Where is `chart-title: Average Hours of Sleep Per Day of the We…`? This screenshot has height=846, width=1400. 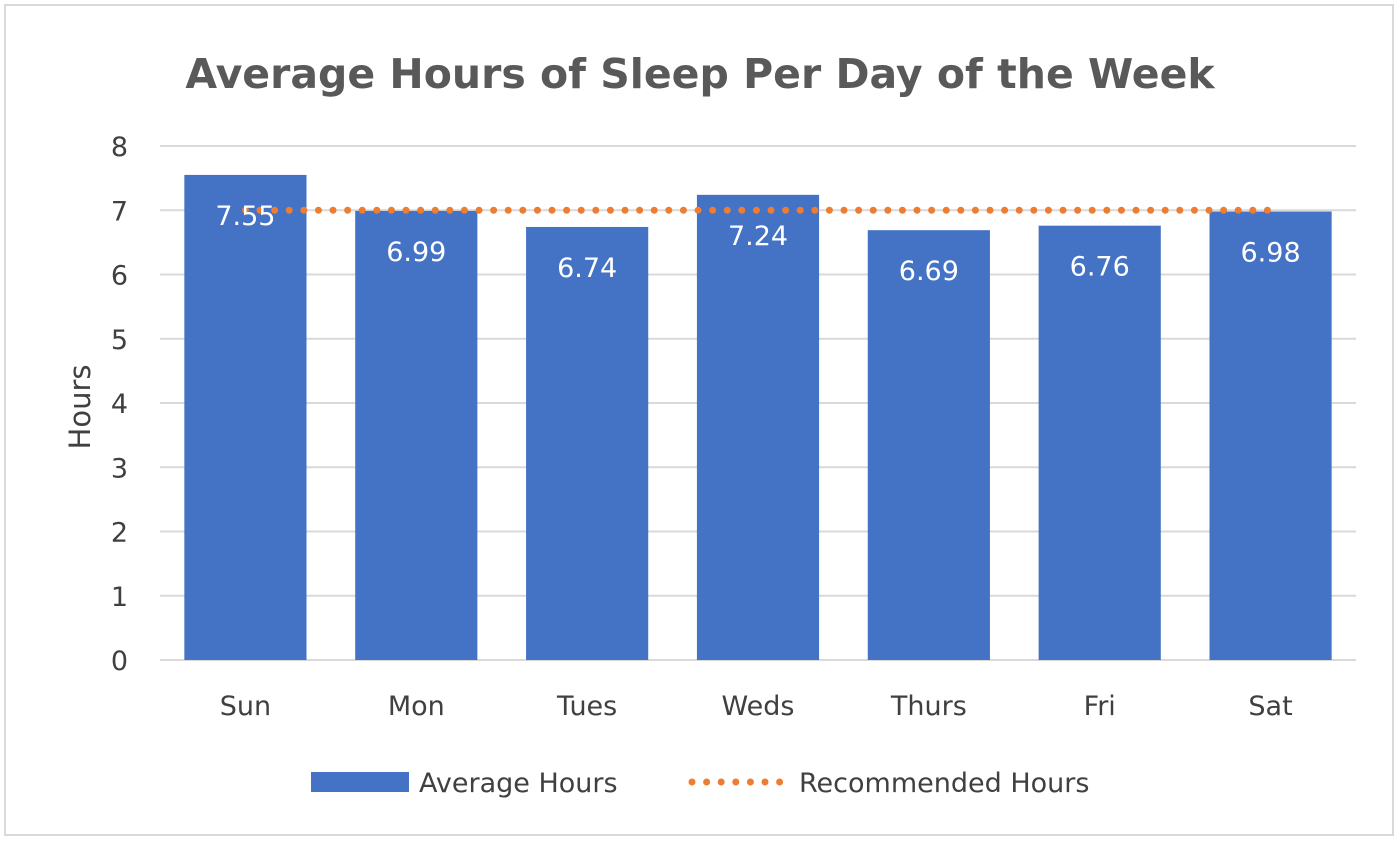
chart-title: Average Hours of Sleep Per Day of the We… is located at coordinates (700, 74).